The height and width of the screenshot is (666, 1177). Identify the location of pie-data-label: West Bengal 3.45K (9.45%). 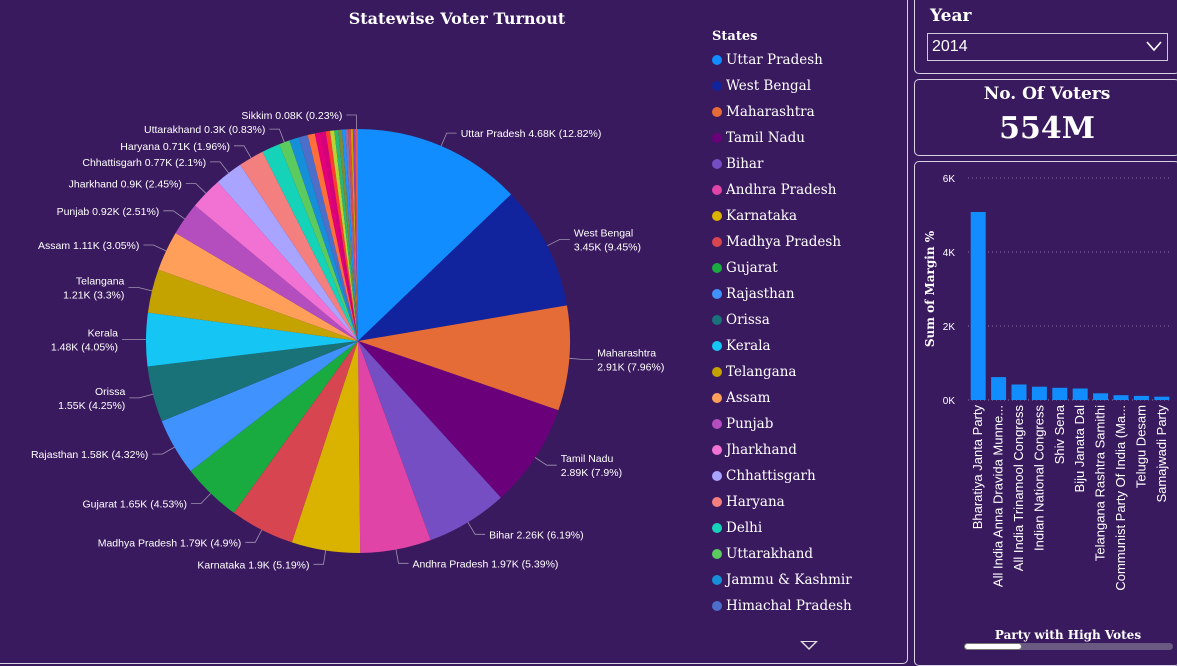
(594, 240).